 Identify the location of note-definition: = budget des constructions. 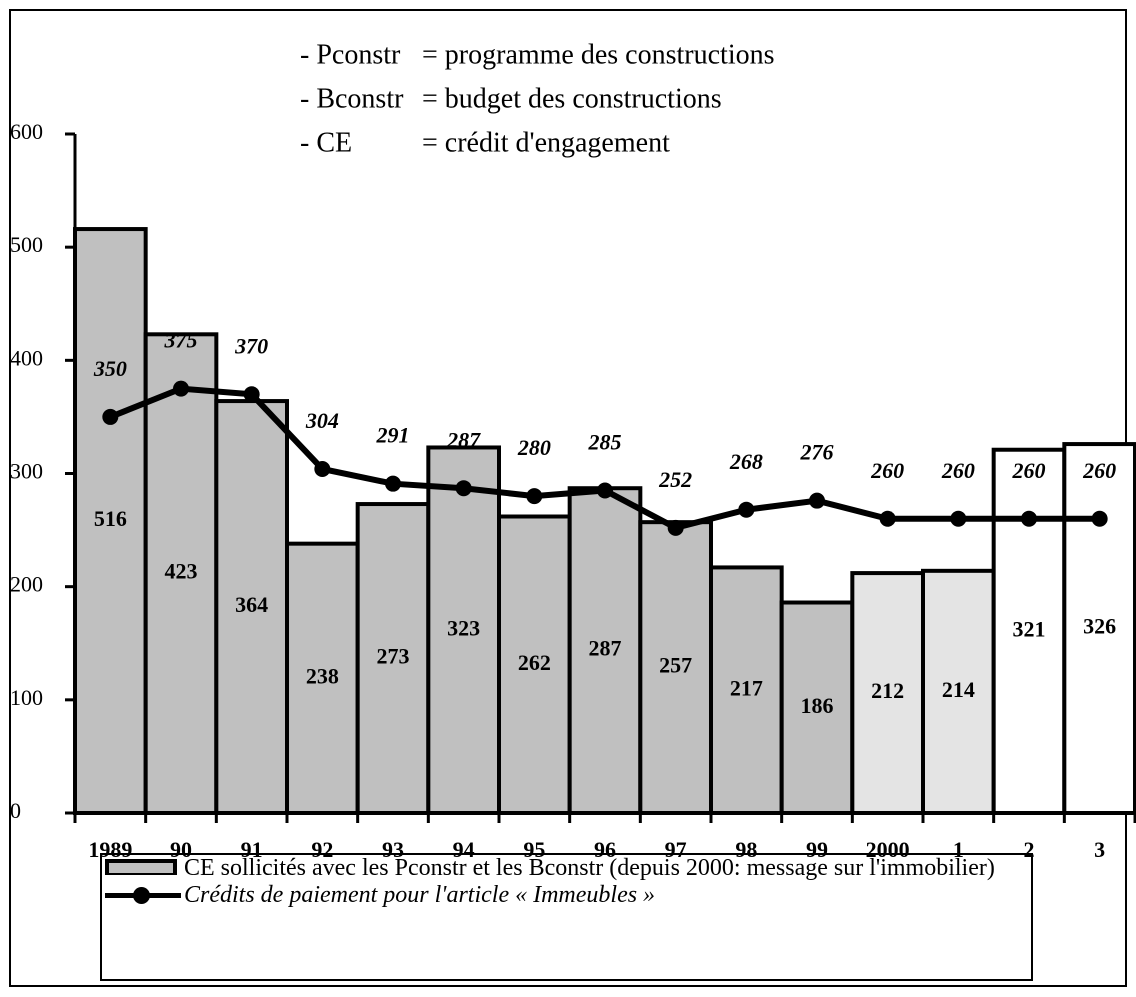
(572, 98).